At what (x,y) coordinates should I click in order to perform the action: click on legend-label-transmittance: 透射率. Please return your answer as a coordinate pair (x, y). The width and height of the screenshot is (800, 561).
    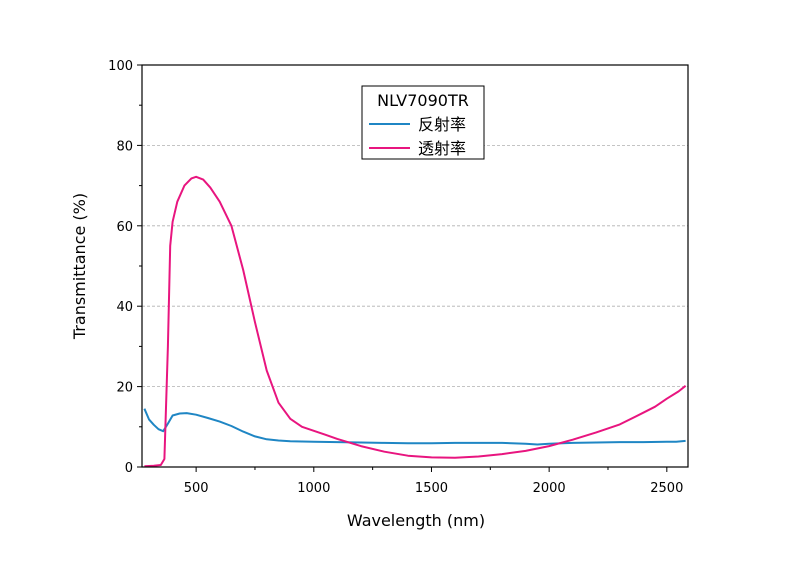
    Looking at the image, I should click on (442, 148).